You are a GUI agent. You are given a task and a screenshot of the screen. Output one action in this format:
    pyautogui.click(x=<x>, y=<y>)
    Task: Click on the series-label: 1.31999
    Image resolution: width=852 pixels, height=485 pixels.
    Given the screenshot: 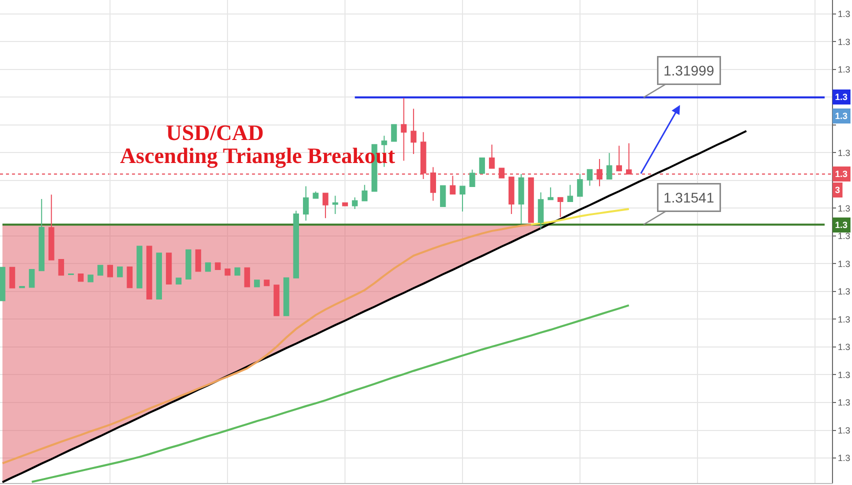 What is the action you would take?
    pyautogui.click(x=689, y=70)
    